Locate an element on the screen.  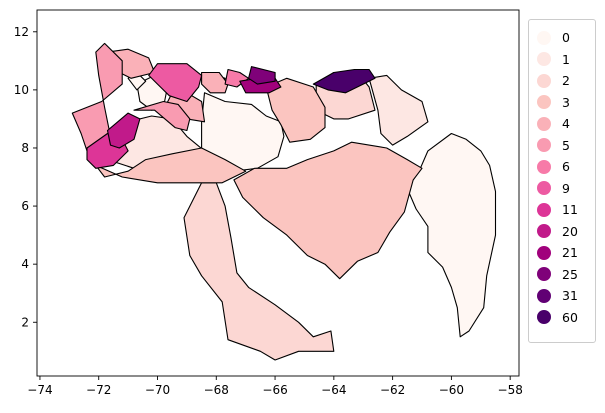
legend-label: 3 is located at coordinates (566, 102).